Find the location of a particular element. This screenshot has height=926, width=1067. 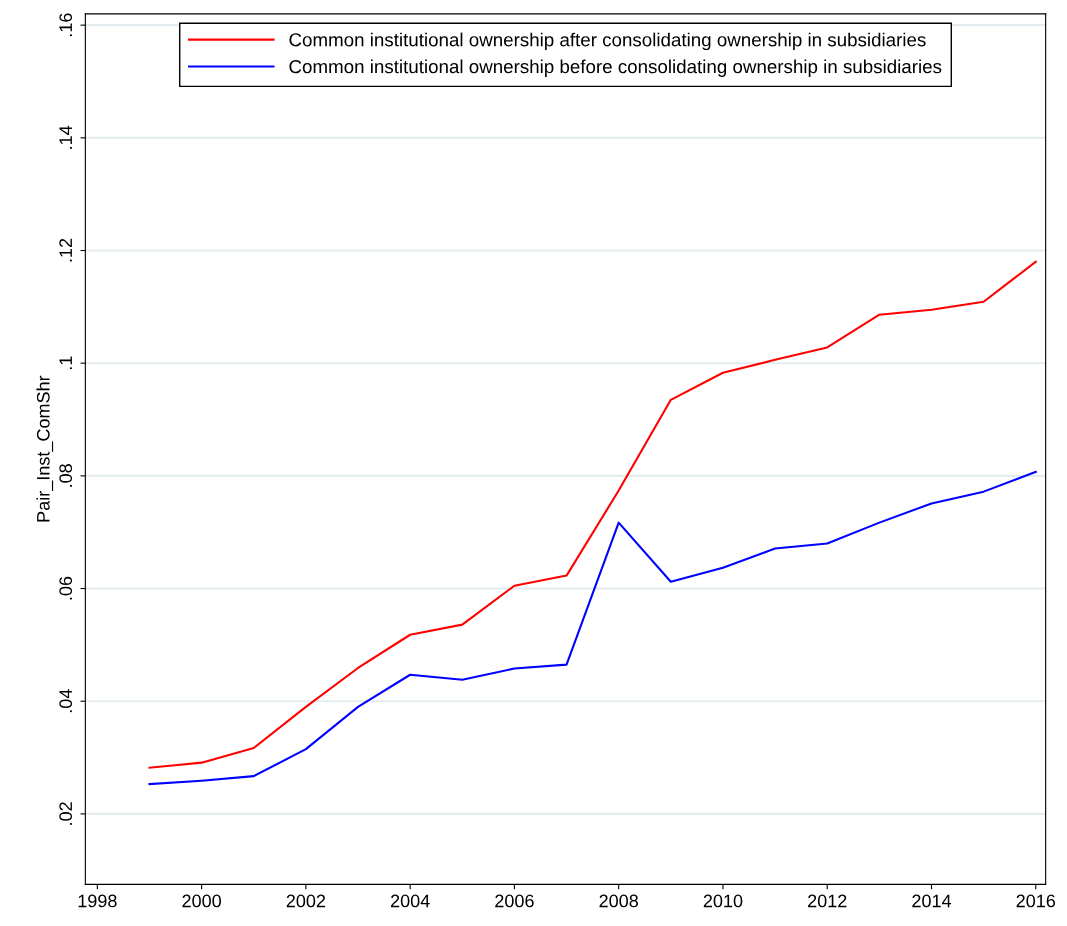

x-tick-label: 2010 is located at coordinates (723, 901).